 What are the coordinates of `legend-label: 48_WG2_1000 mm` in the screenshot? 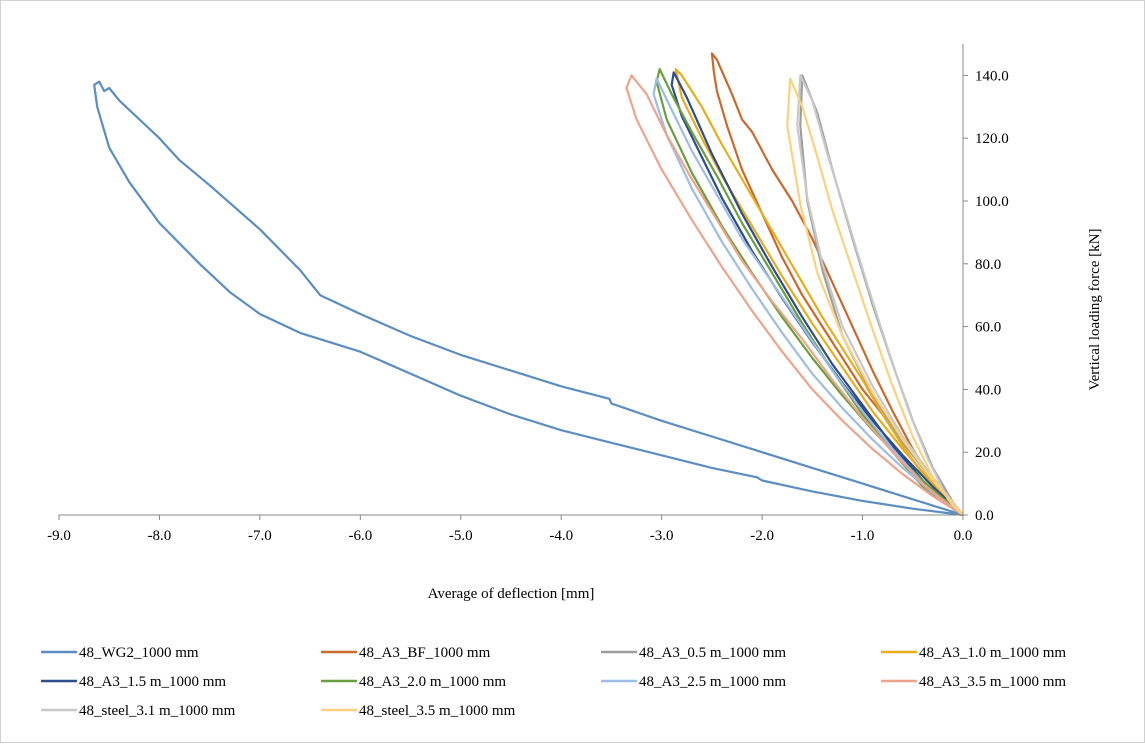 It's located at (139, 653).